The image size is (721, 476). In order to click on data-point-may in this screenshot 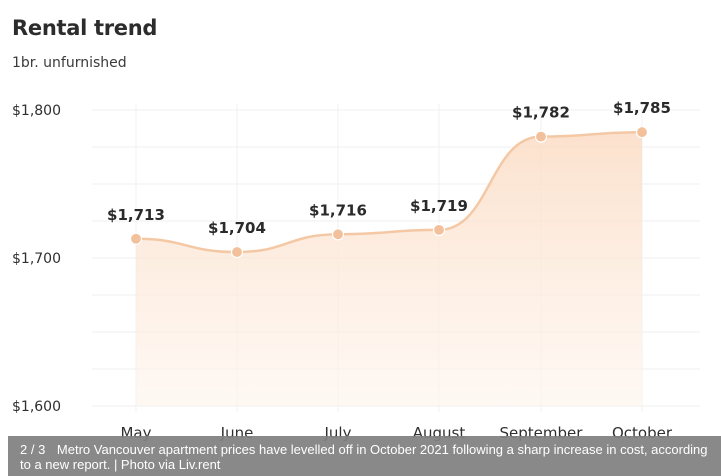, I will do `click(136, 238)`.